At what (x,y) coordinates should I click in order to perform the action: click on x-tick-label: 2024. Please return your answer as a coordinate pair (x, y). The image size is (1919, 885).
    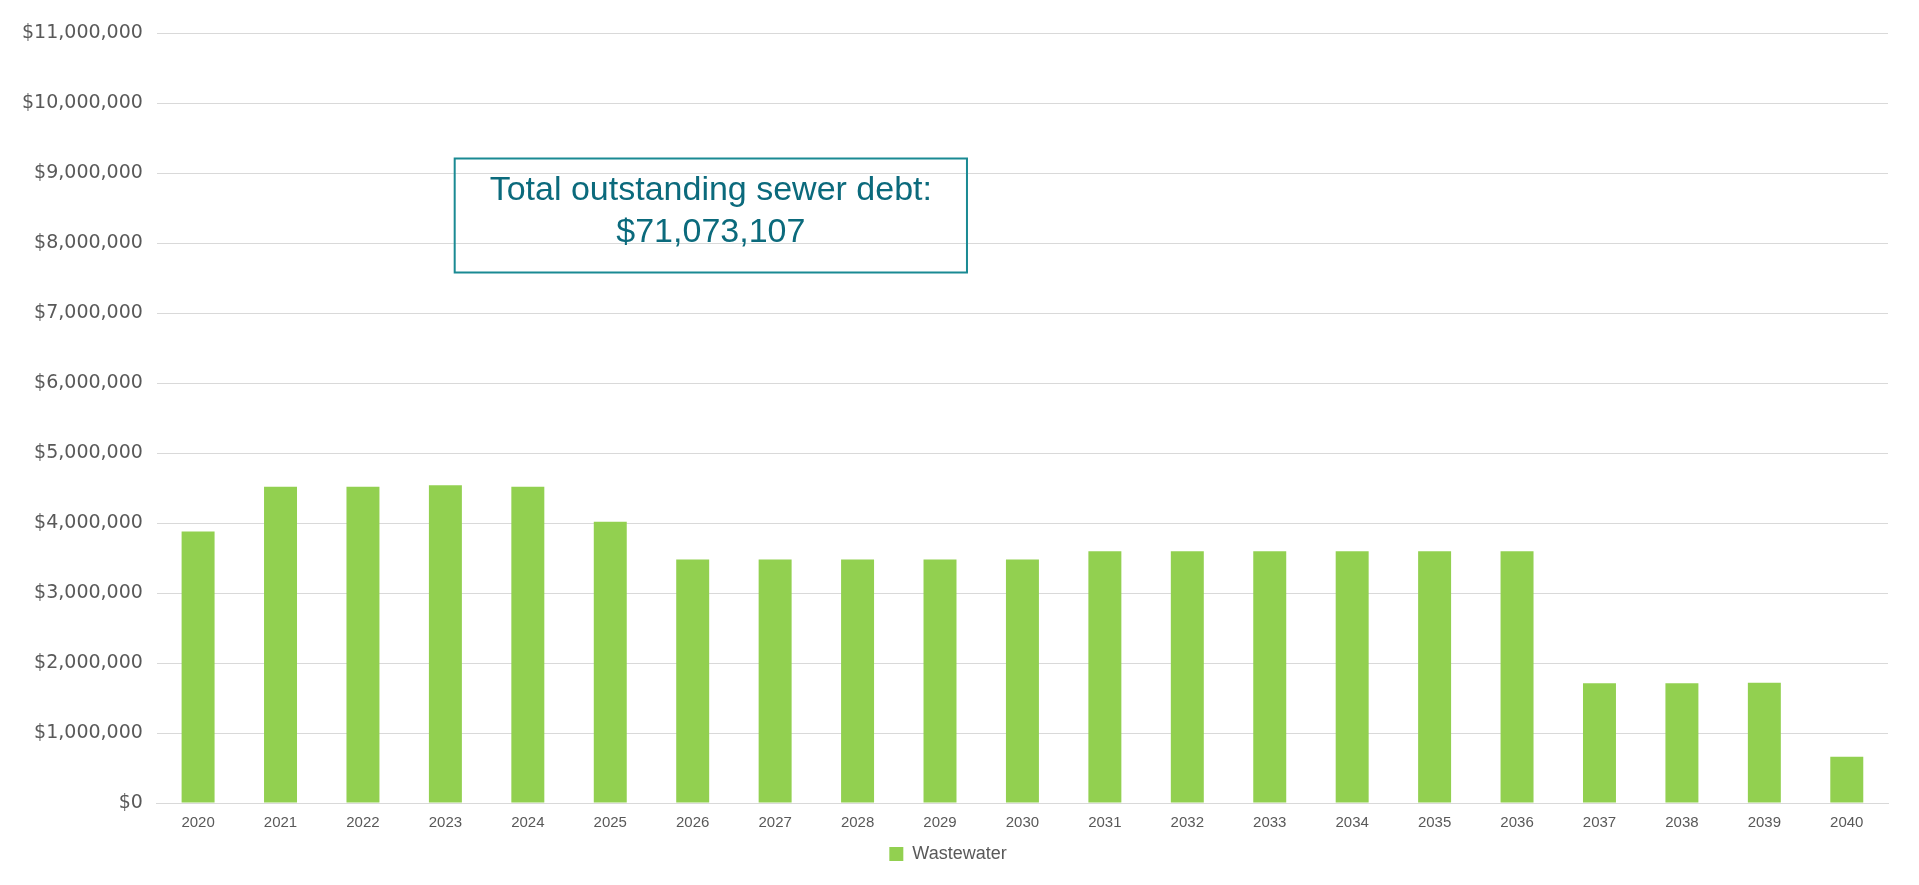
    Looking at the image, I should click on (528, 822).